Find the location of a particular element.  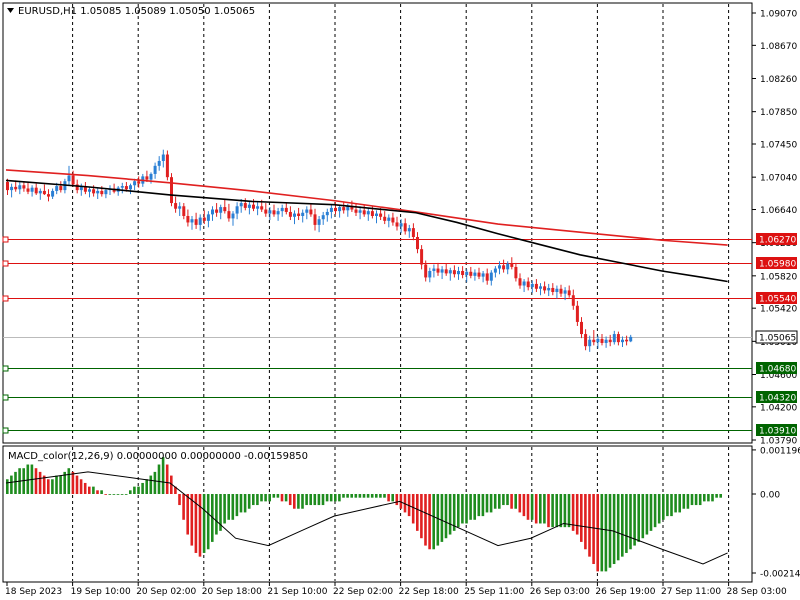

time-tick-label: 27 Sep 11:00 is located at coordinates (691, 592).